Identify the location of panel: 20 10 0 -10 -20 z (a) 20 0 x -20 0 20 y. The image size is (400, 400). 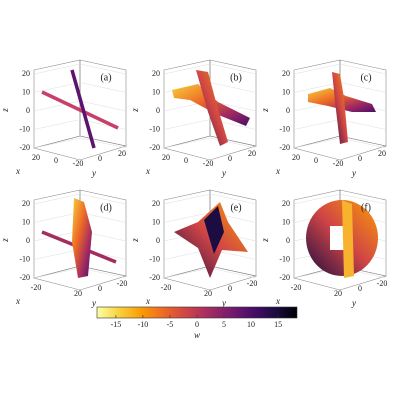
(64, 118).